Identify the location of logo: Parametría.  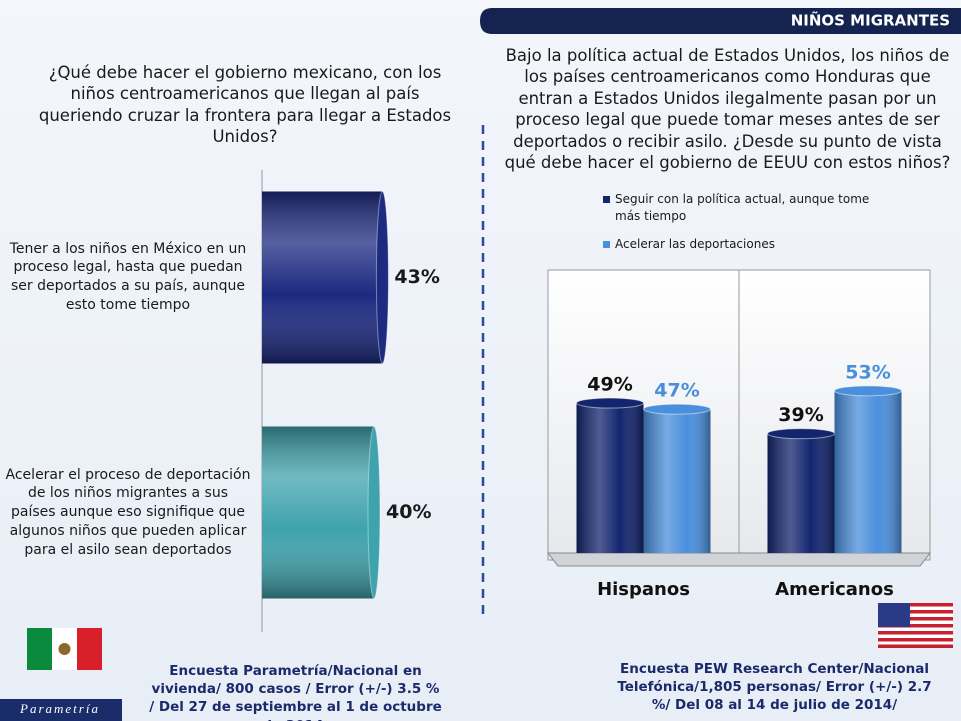
(59, 708).